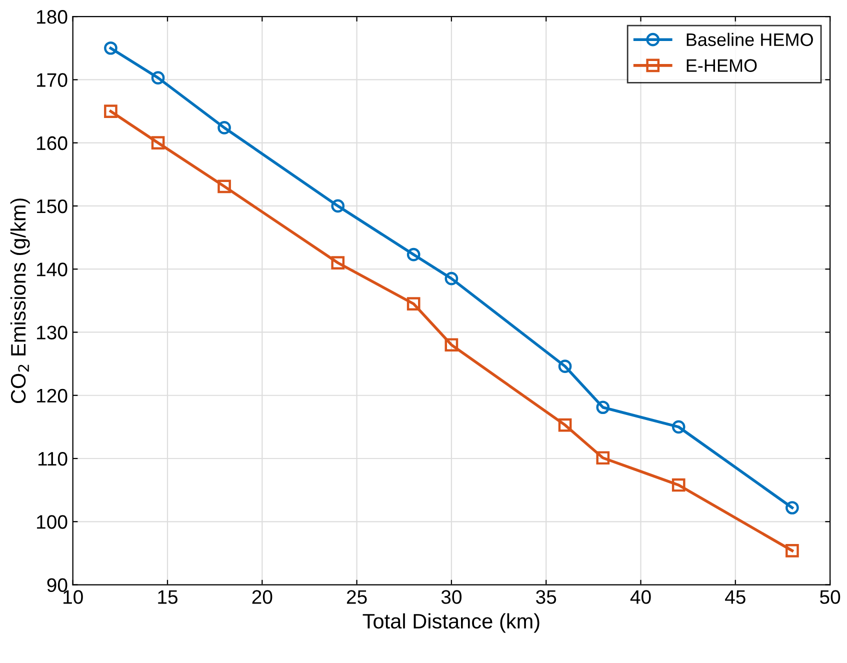 The width and height of the screenshot is (847, 663). I want to click on x-tick-label: 50, so click(830, 597).